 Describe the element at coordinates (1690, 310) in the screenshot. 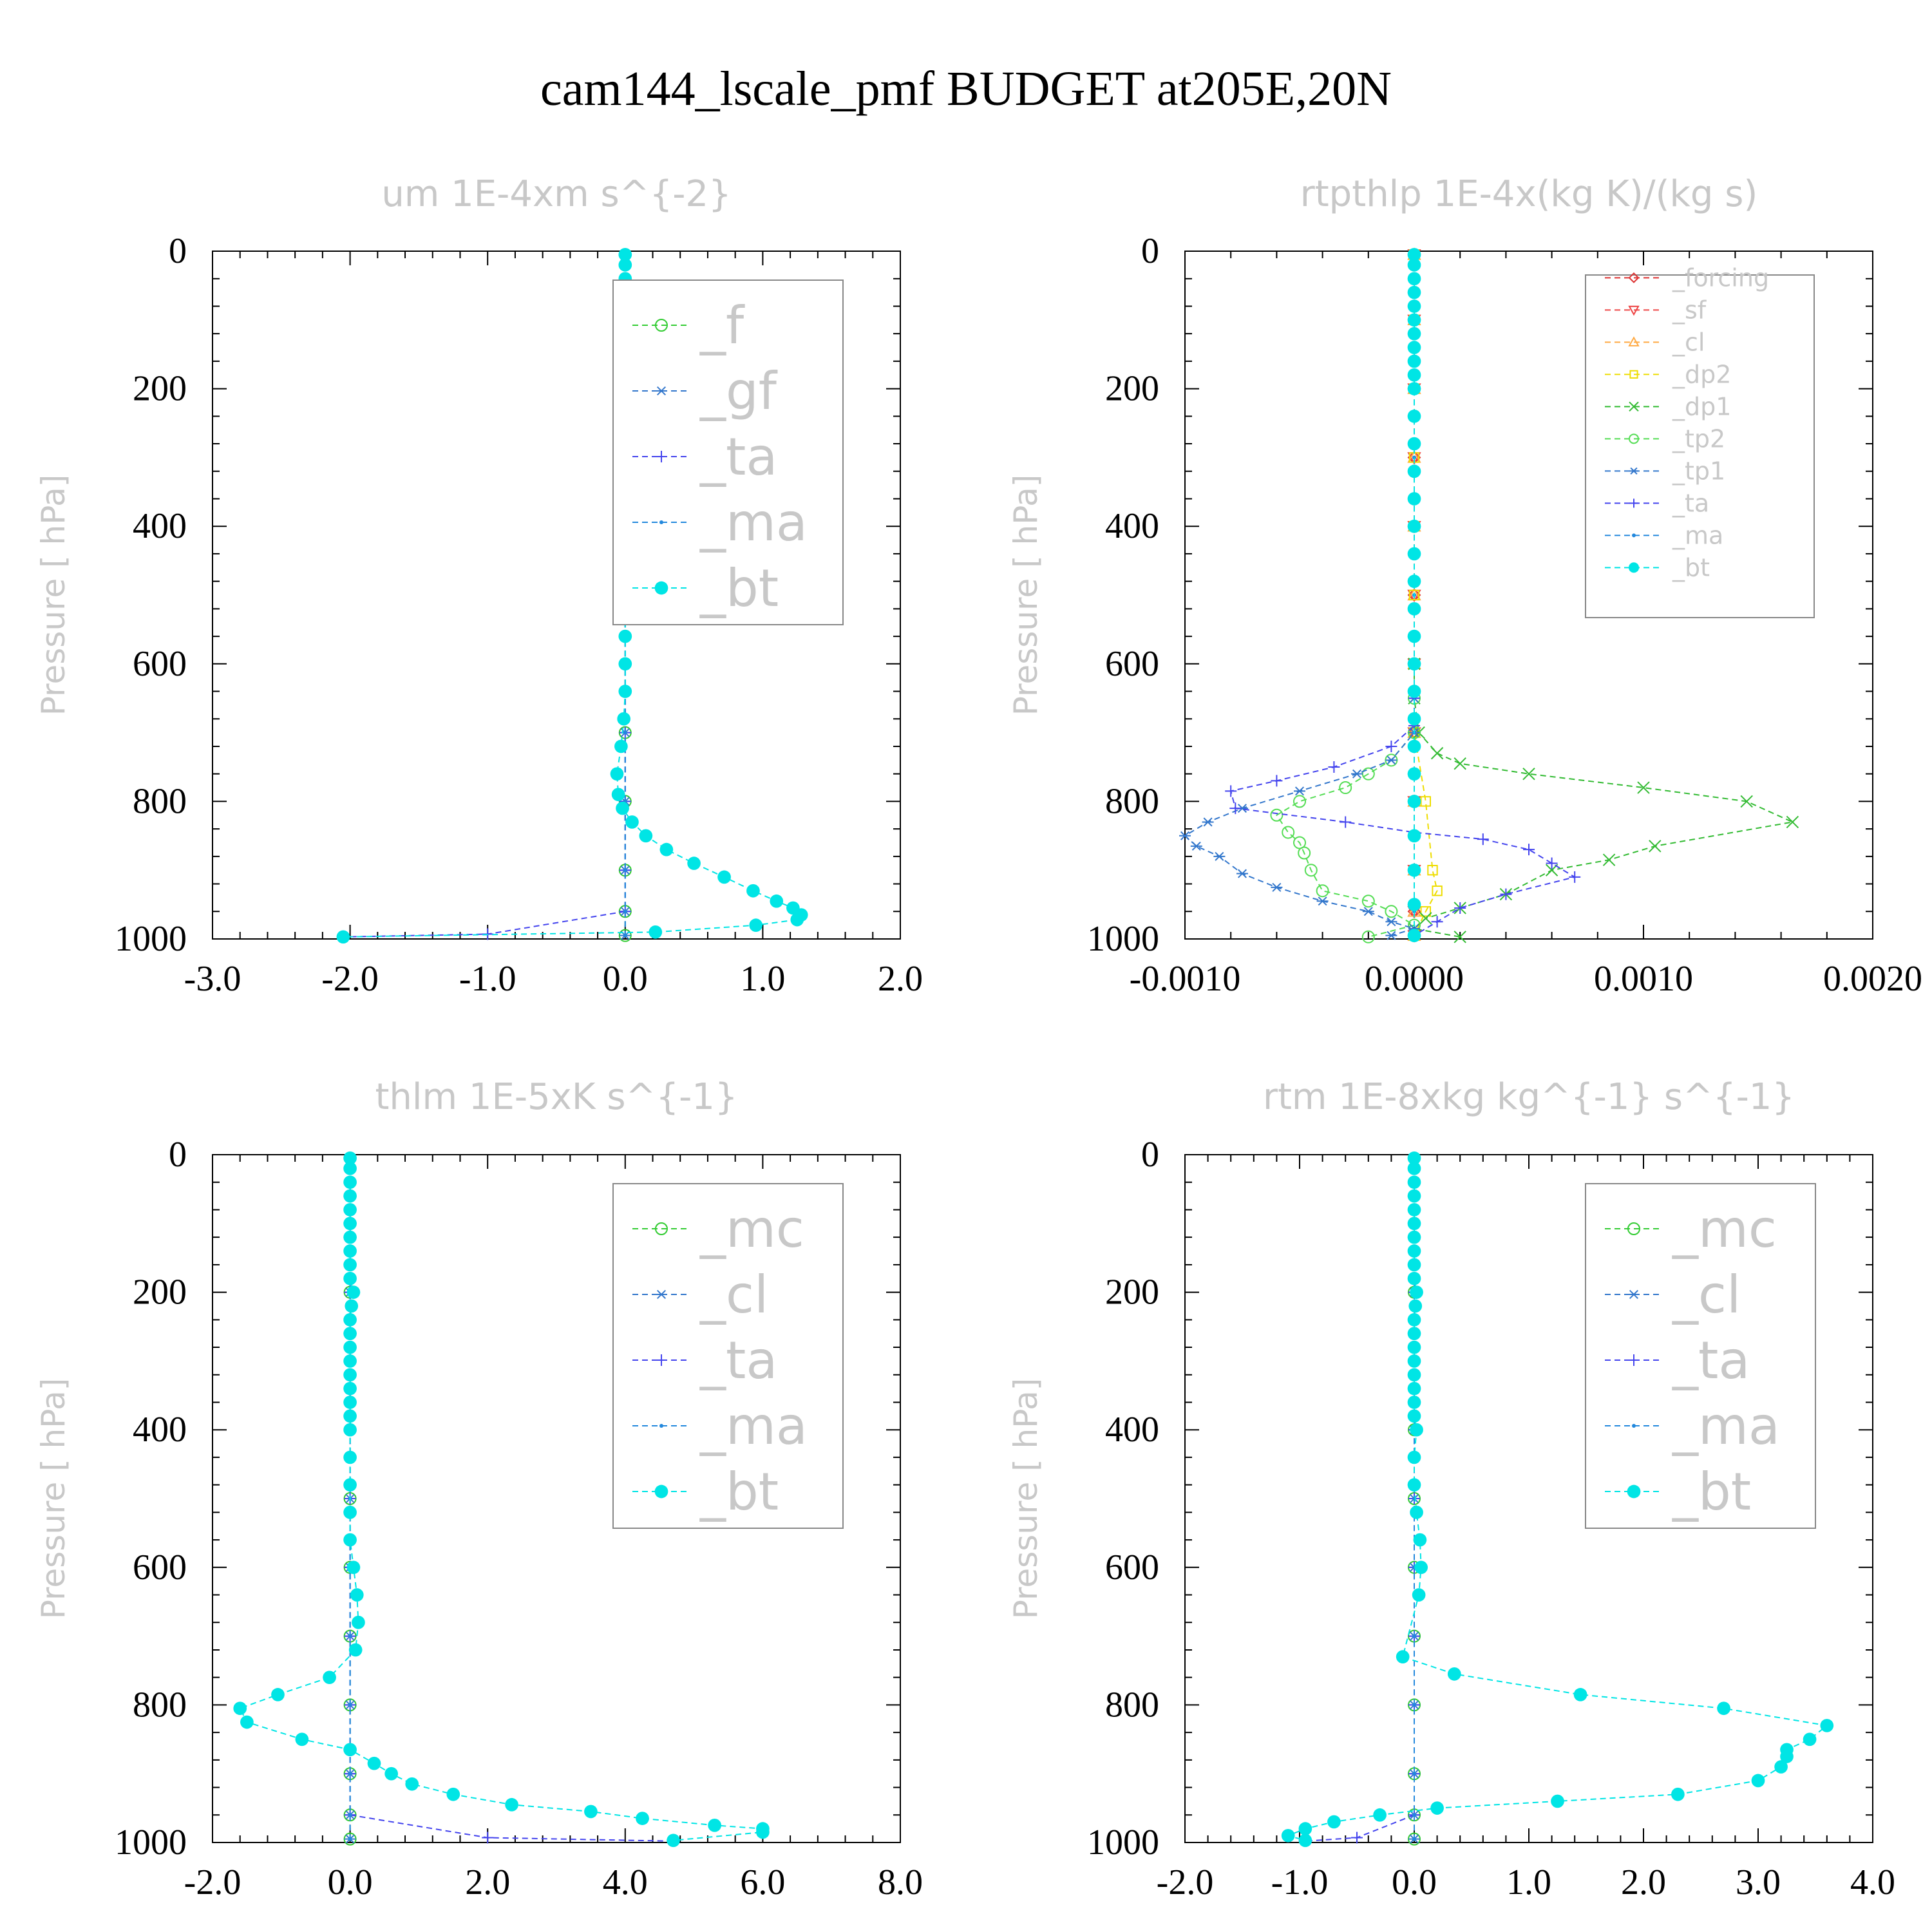

I see `legend-label: _sf` at that location.